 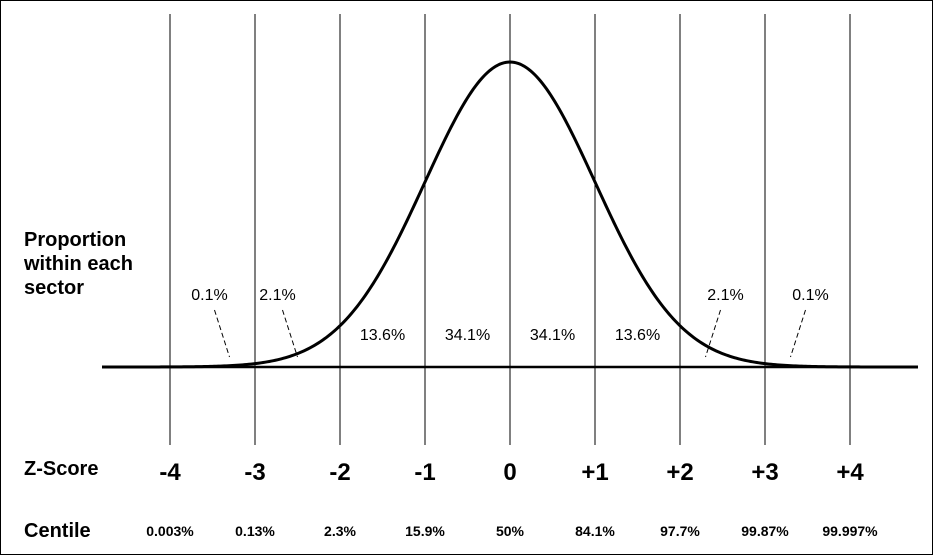 What do you see at coordinates (764, 472) in the screenshot?
I see `z-score-label: +3` at bounding box center [764, 472].